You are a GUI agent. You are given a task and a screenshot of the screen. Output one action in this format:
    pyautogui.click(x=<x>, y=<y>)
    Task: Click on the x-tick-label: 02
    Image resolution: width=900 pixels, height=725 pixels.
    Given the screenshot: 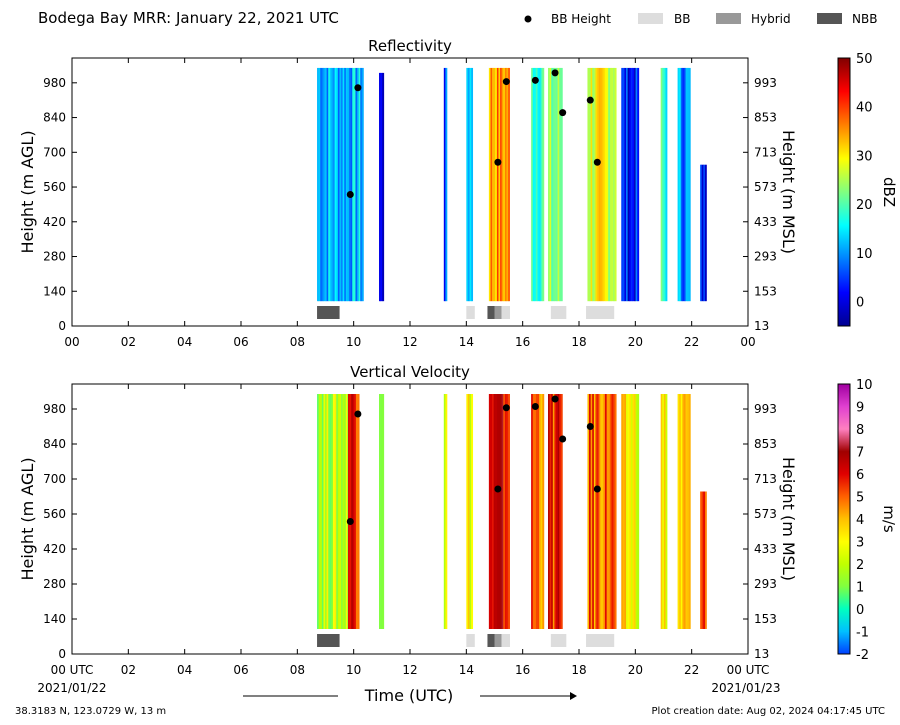 What is the action you would take?
    pyautogui.click(x=128, y=670)
    